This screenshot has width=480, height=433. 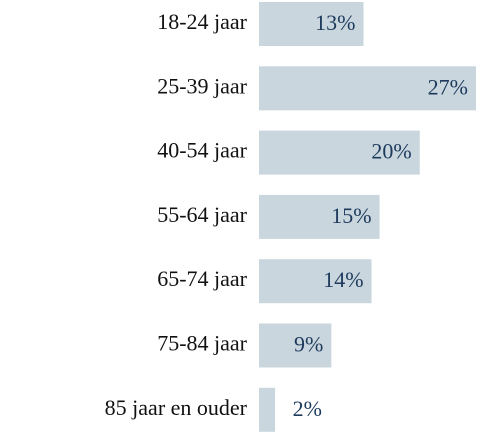 I want to click on category-label: 18-24 jaar, so click(x=202, y=21).